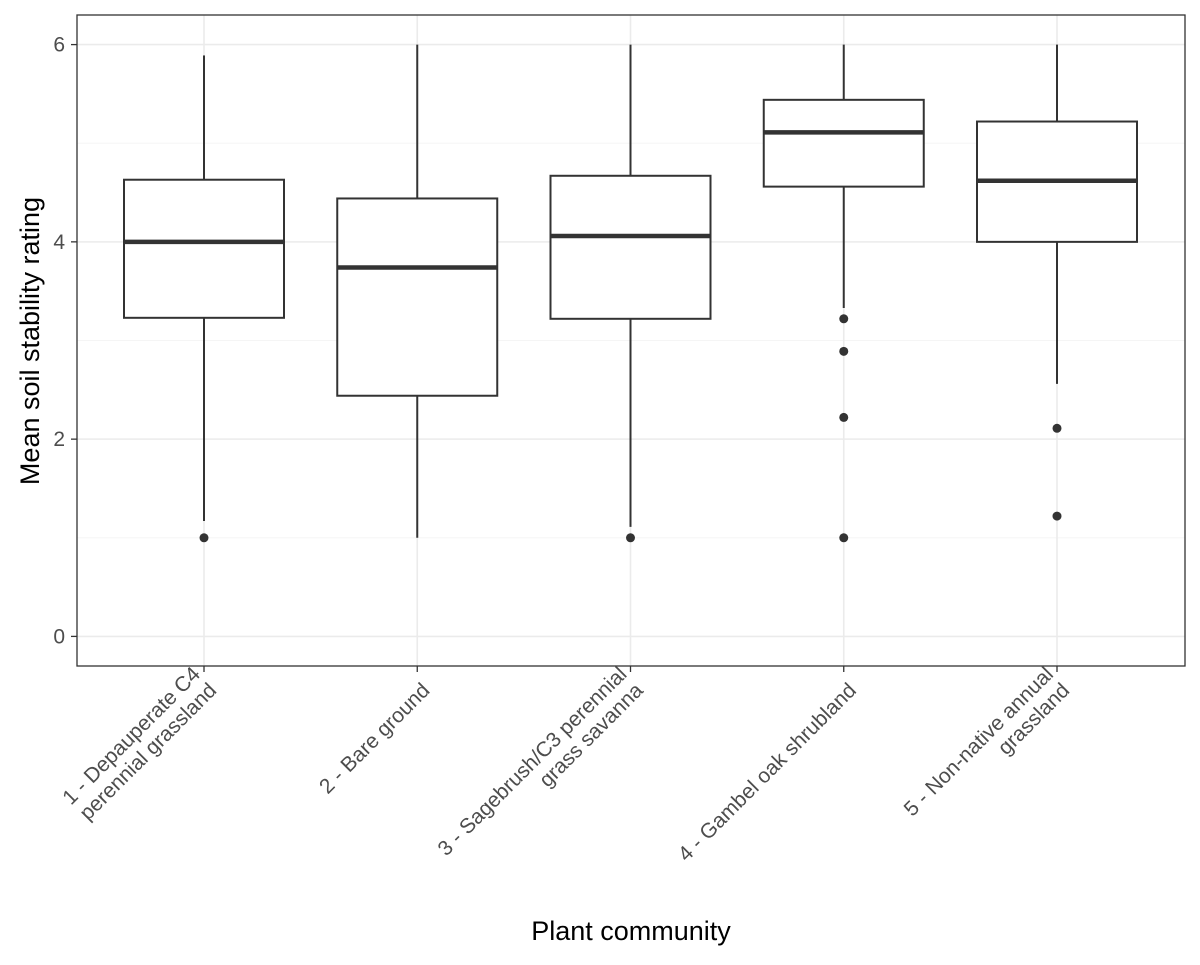 This screenshot has height=965, width=1200. Describe the element at coordinates (59, 242) in the screenshot. I see `y-tick-label: 4` at that location.